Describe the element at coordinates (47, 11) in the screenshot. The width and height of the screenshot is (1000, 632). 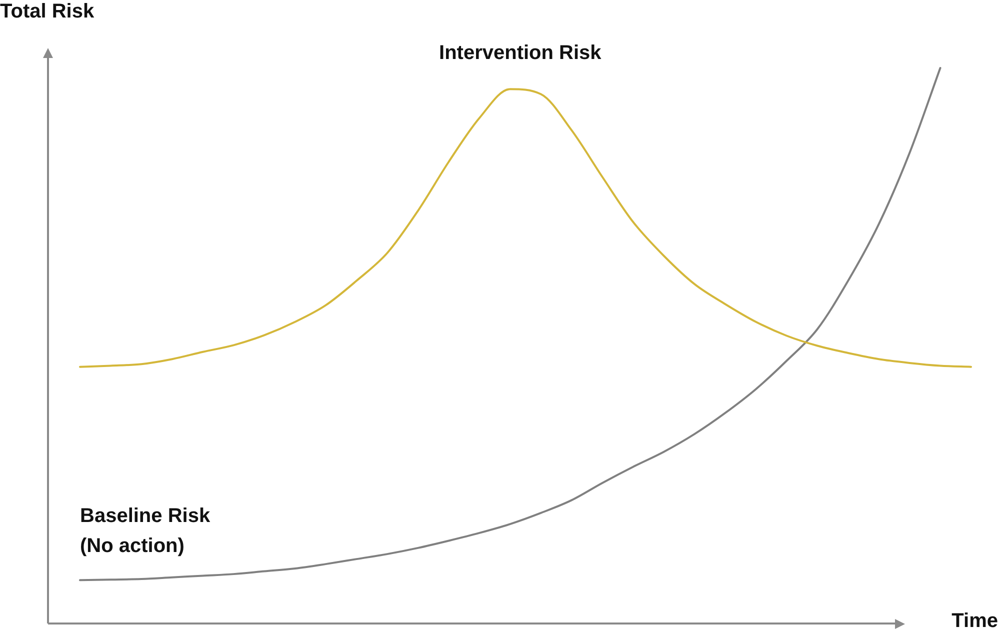
I see `y-axis-title: Total Risk` at that location.